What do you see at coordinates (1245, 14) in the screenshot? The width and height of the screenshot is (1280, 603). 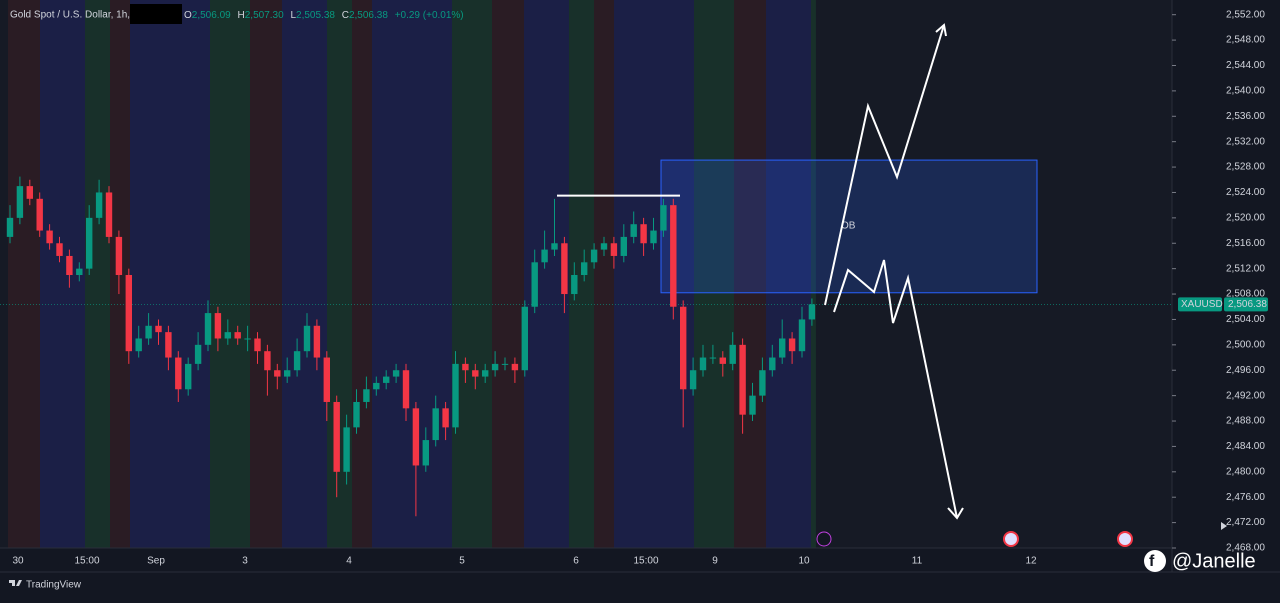 I see `y-tick-label: 2,552.00` at bounding box center [1245, 14].